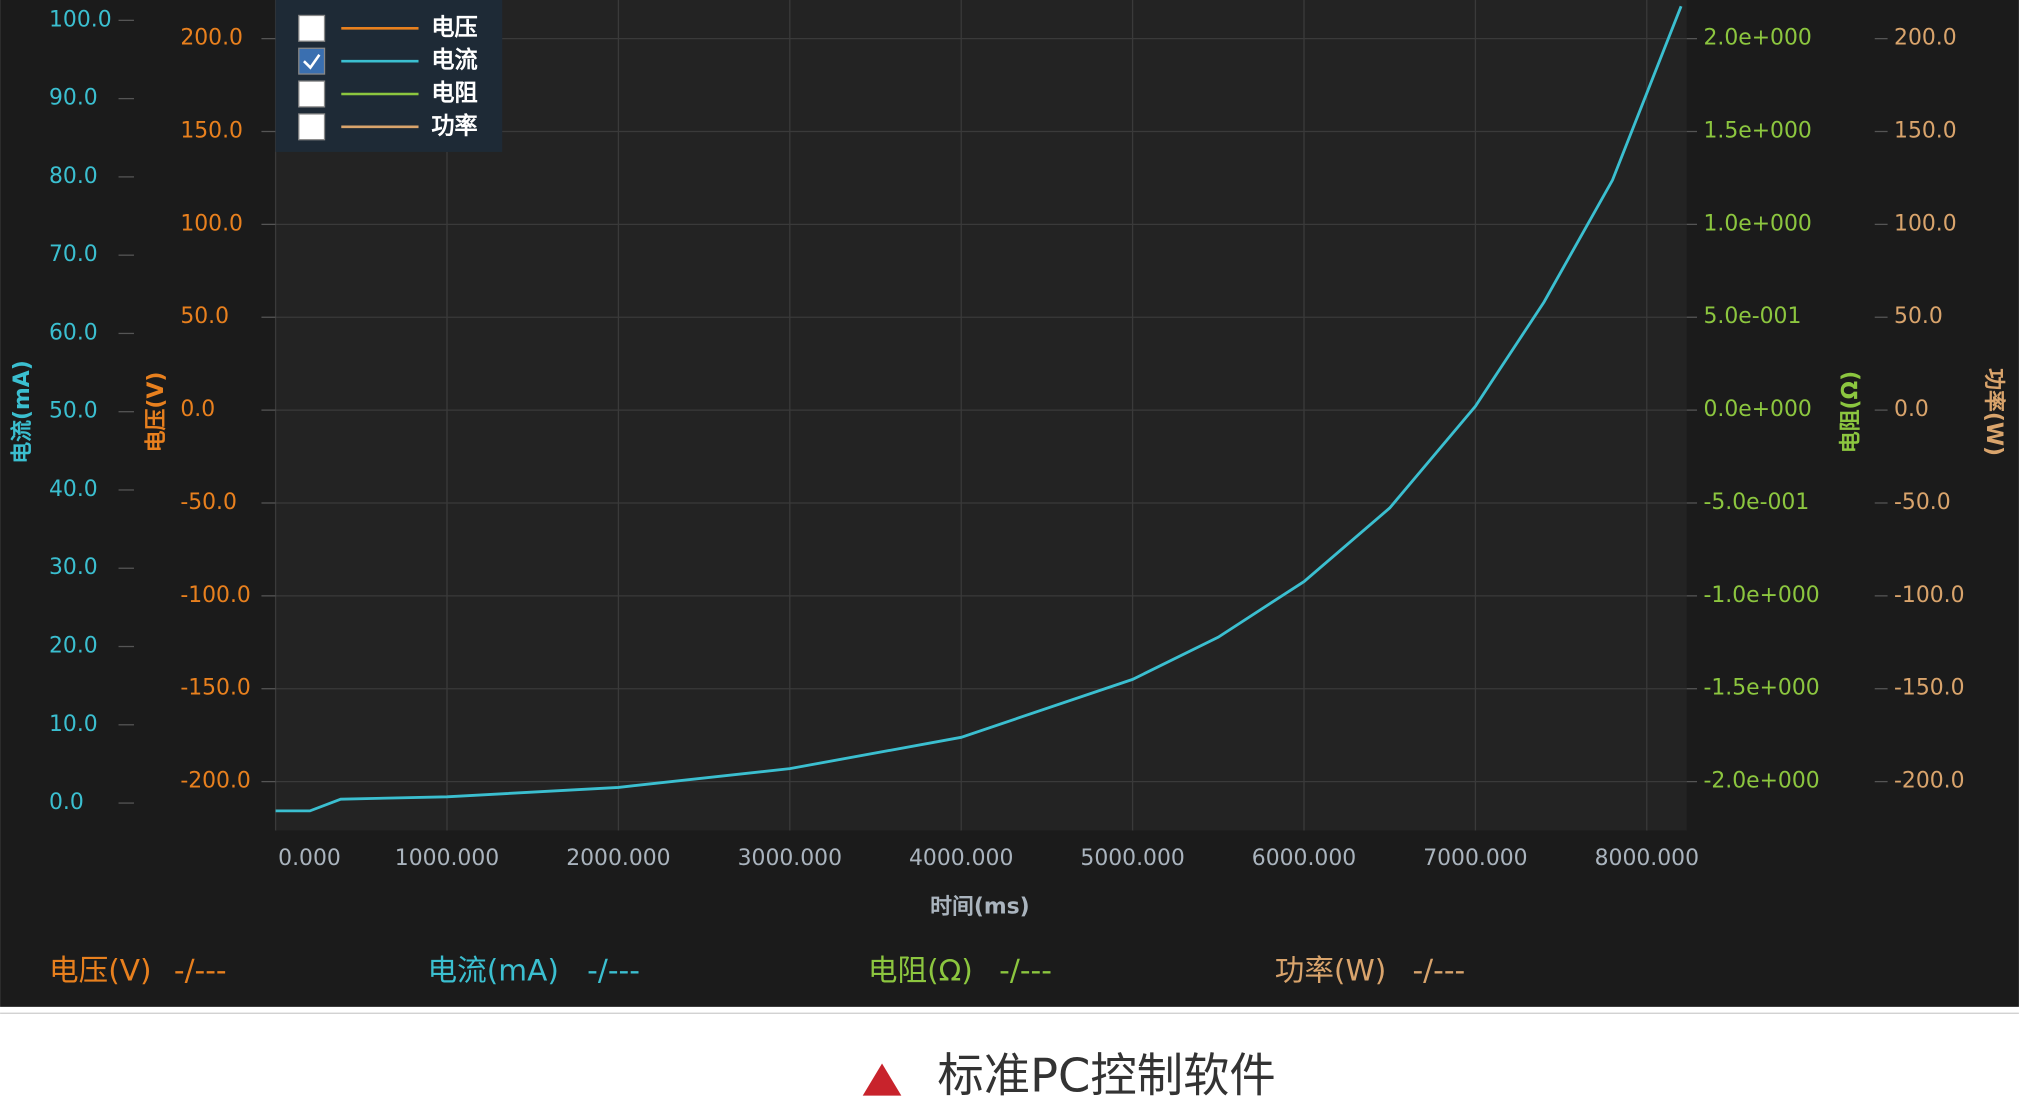 The width and height of the screenshot is (2019, 1115). I want to click on x-tick-label: 4000.000, so click(961, 858).